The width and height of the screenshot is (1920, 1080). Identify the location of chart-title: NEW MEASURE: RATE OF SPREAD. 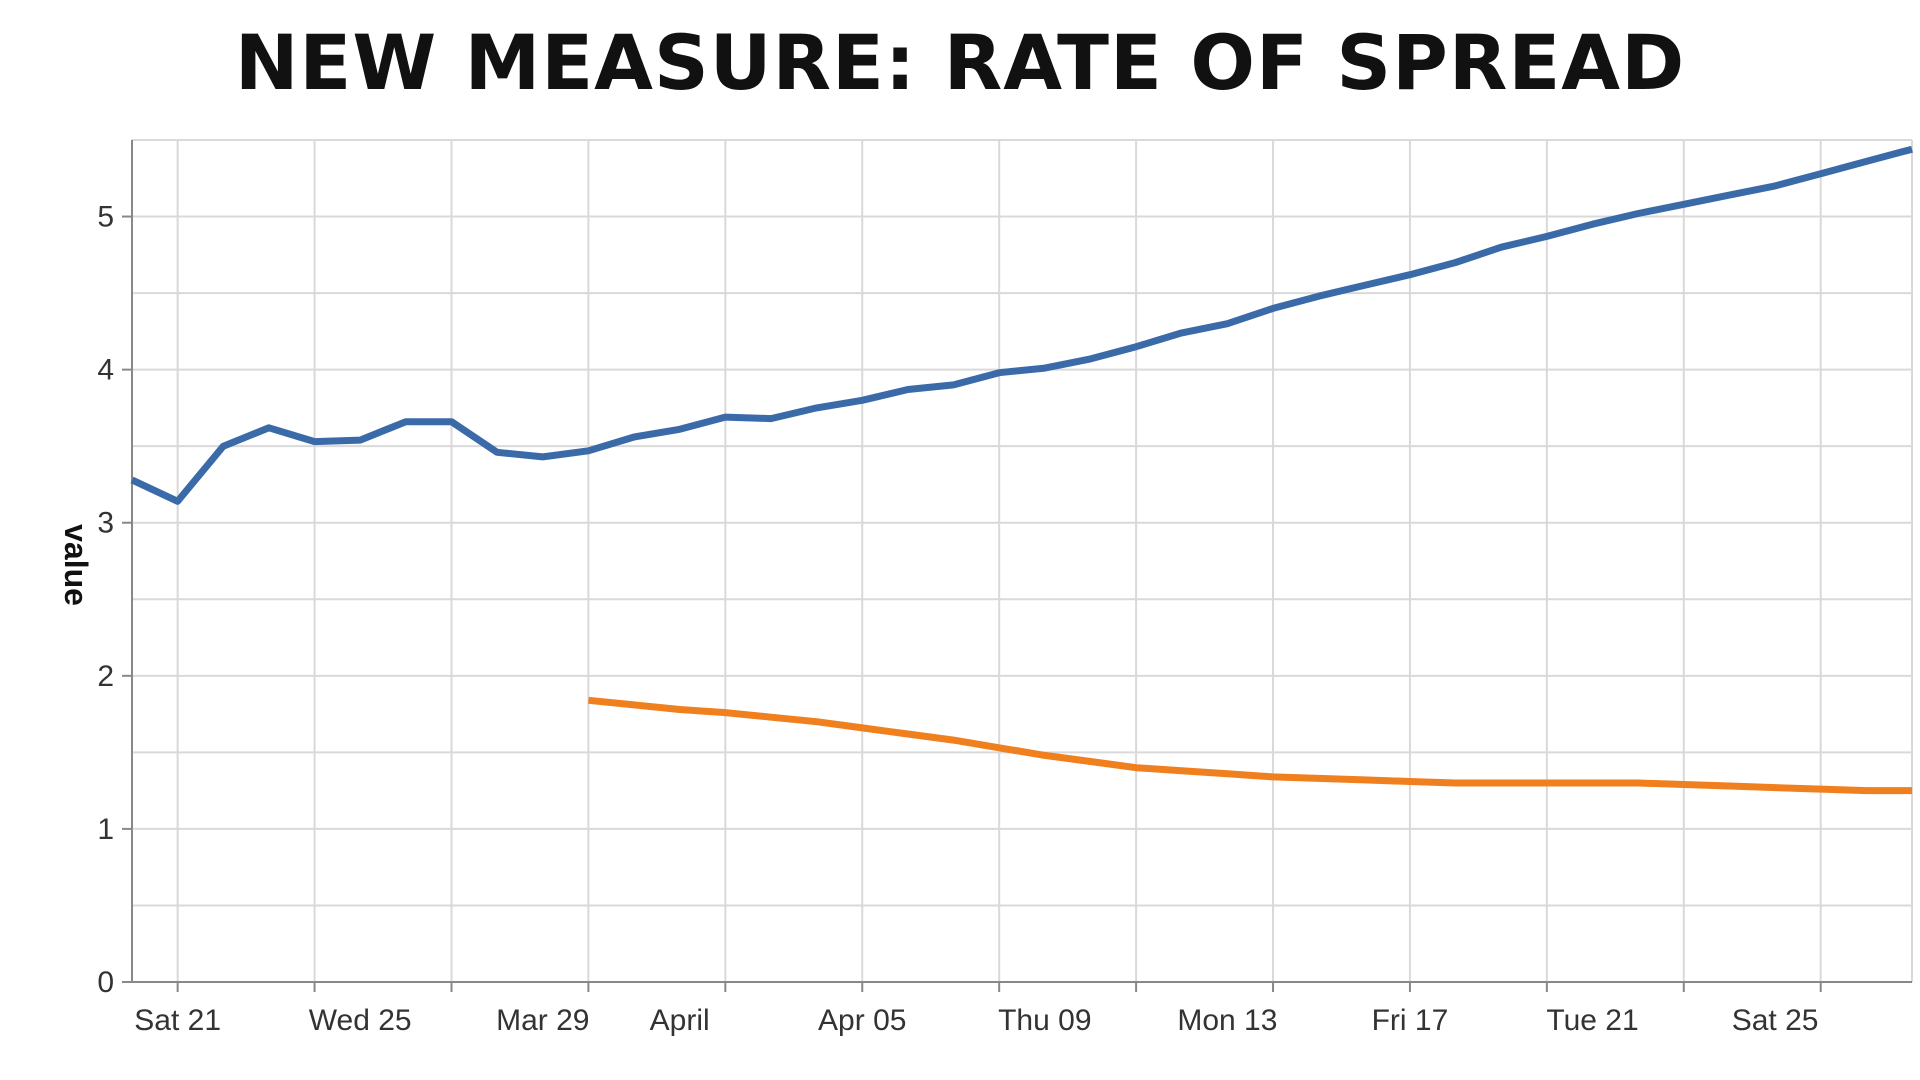
(960, 62).